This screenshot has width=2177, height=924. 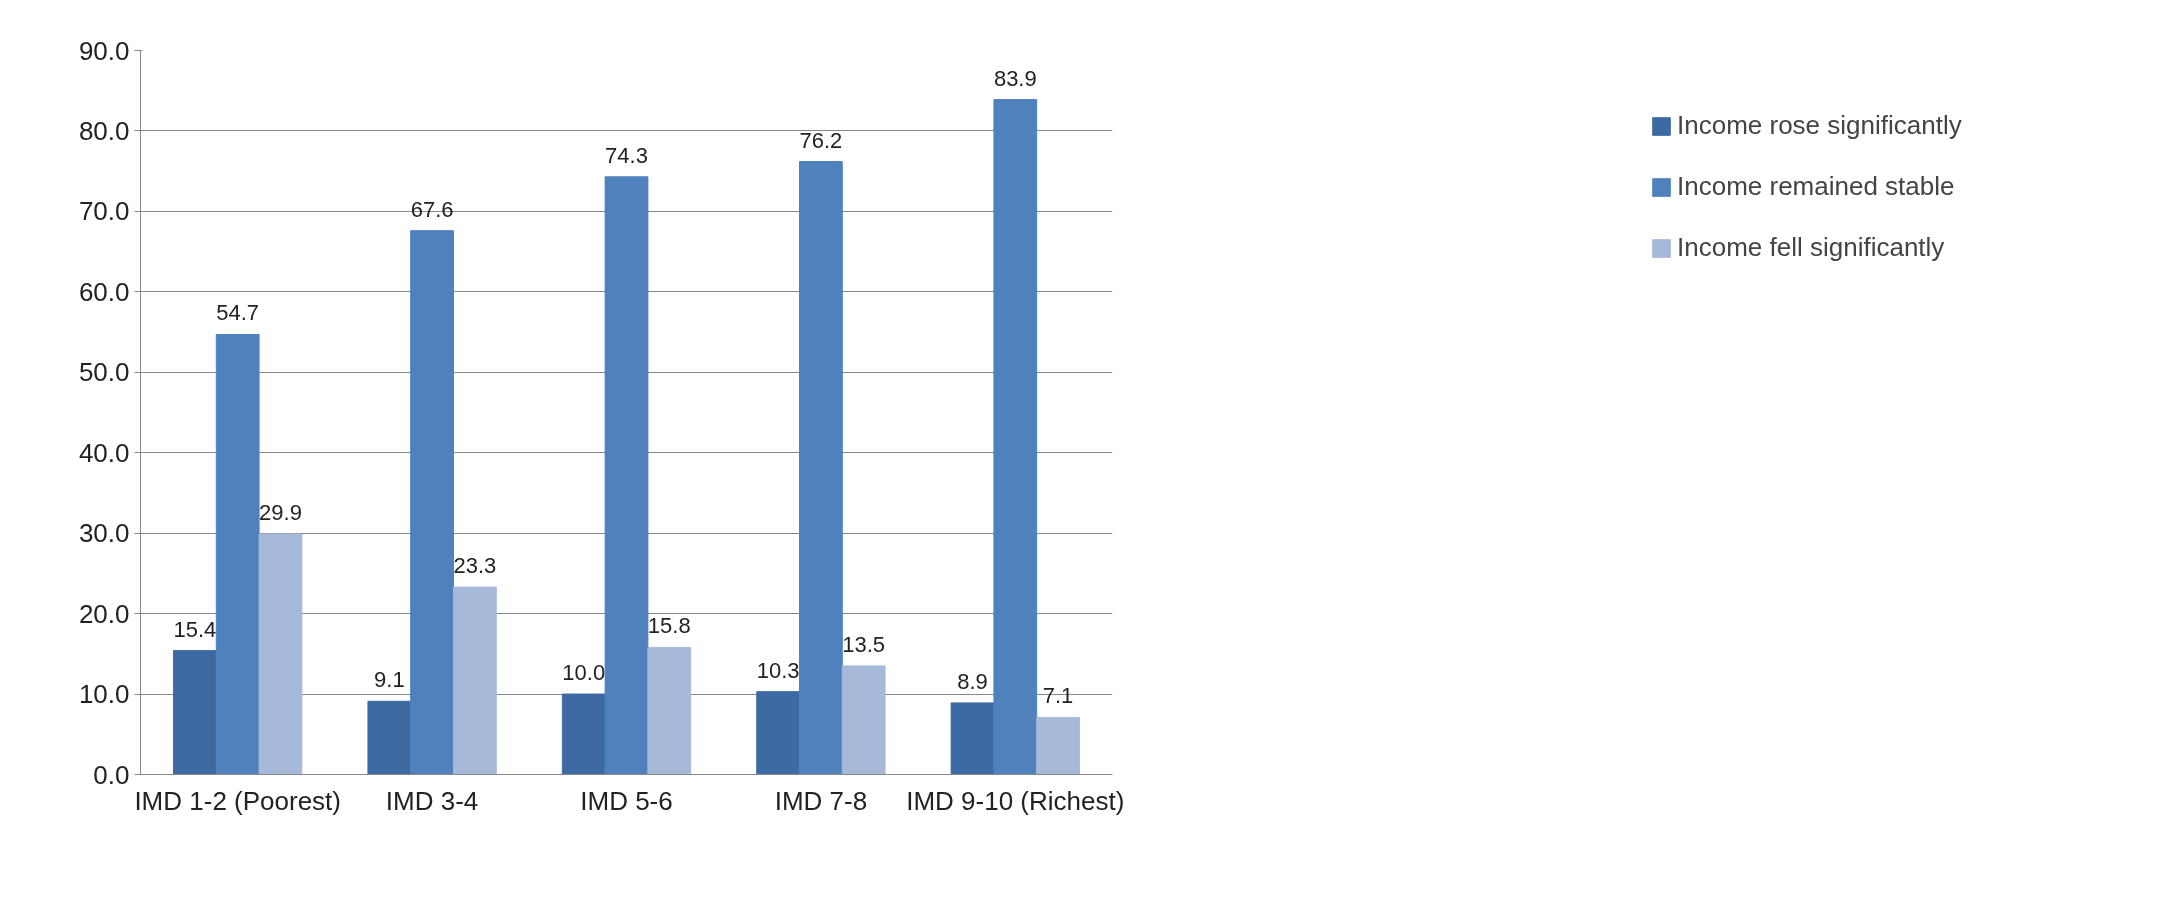 I want to click on data-label: 74.3, so click(x=626, y=155).